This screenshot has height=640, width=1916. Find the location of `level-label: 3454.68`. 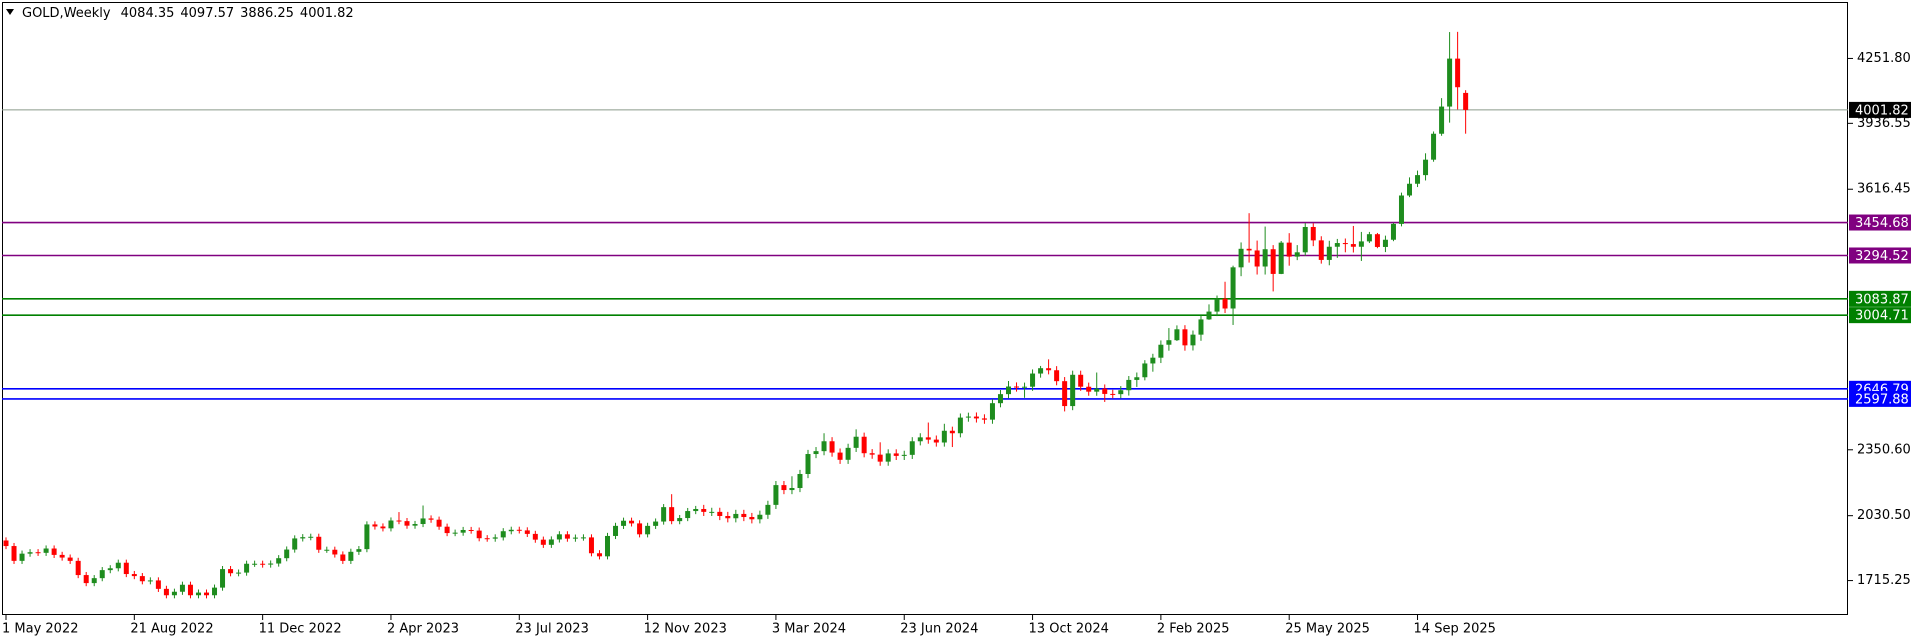

level-label: 3454.68 is located at coordinates (1882, 223).